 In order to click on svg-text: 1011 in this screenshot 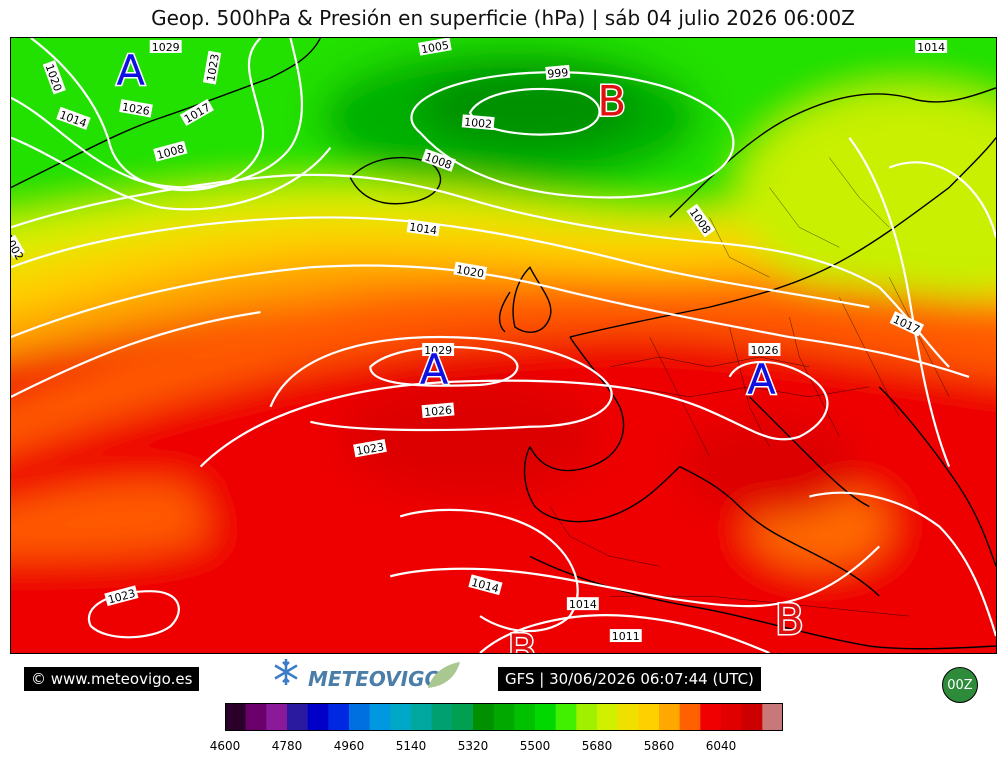, I will do `click(626, 636)`.